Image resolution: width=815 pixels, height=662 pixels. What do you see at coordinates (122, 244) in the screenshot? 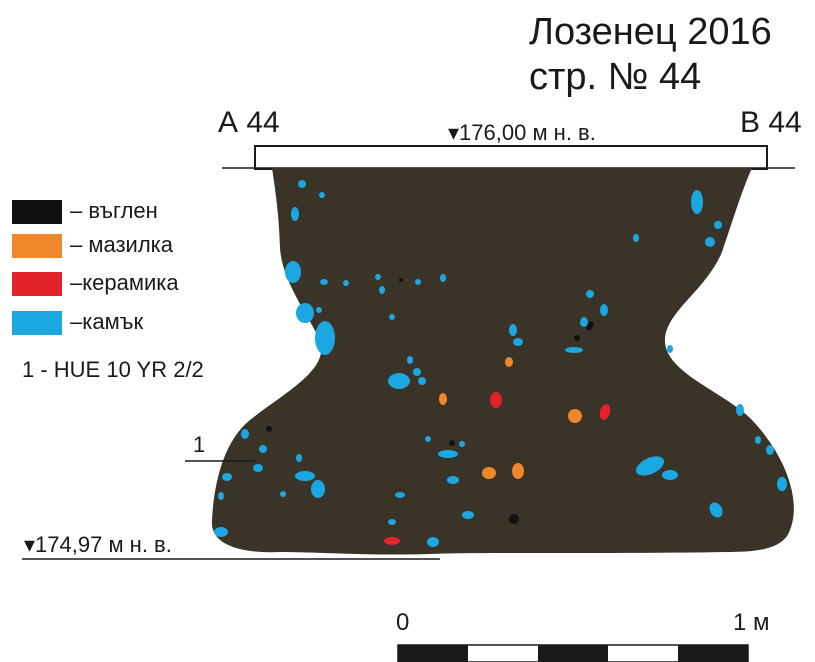
I see `legend-label: – мазилка` at bounding box center [122, 244].